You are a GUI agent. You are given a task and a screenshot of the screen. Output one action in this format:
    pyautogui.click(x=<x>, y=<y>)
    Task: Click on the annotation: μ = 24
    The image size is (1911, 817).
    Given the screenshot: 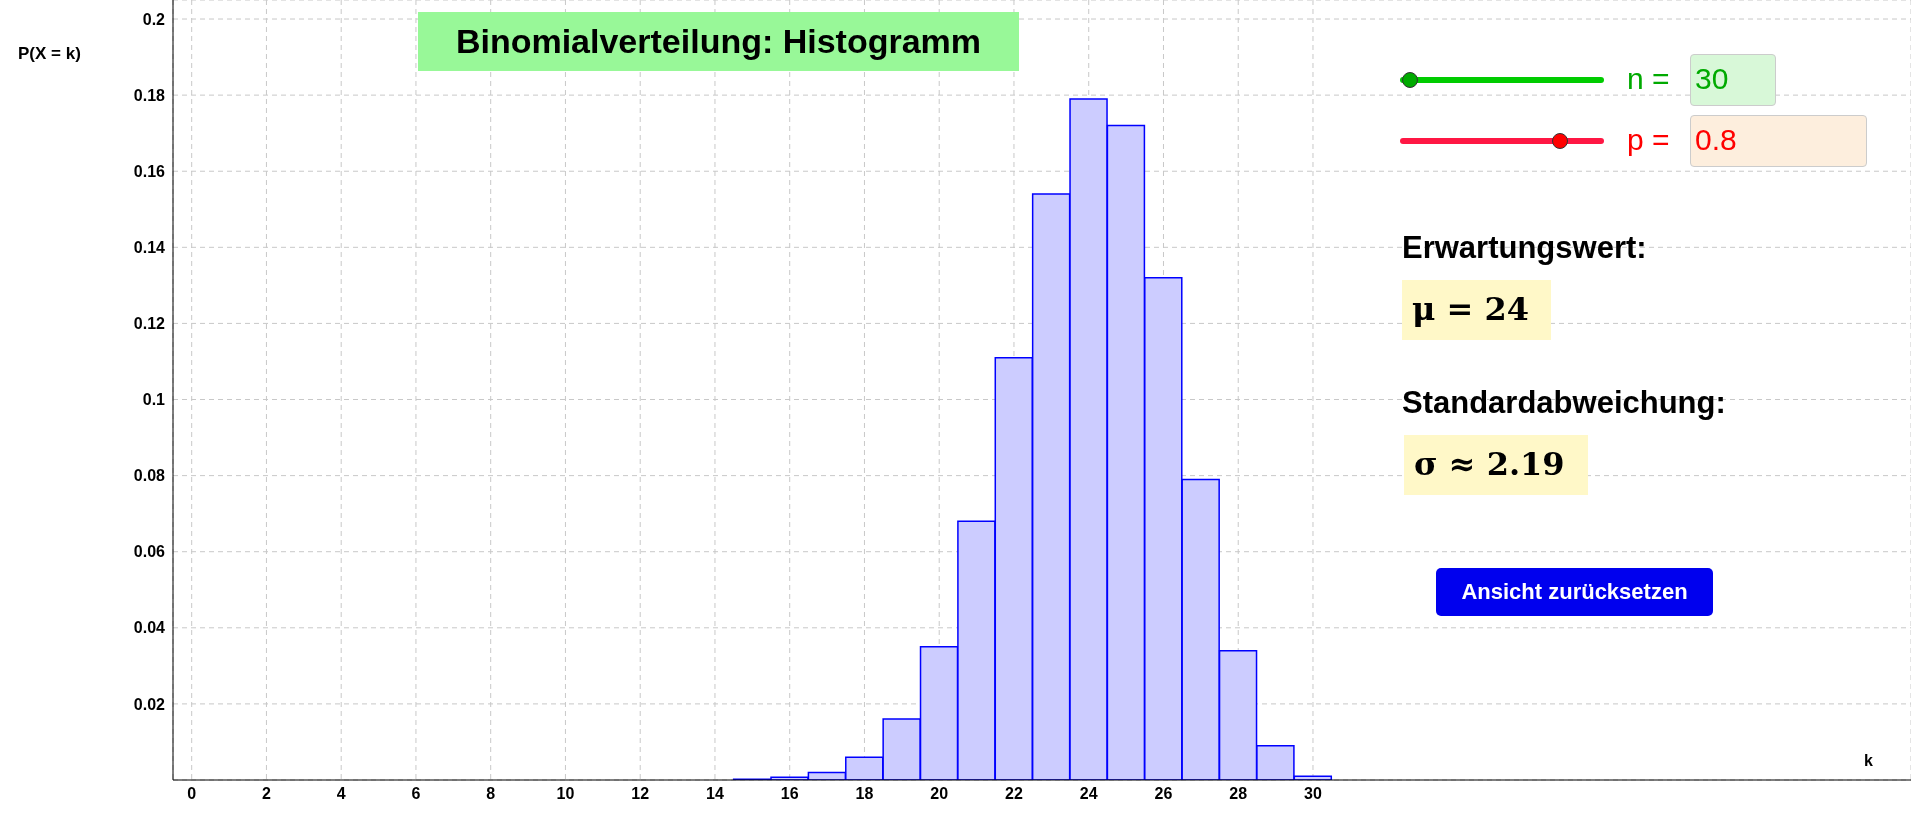 What is the action you would take?
    pyautogui.click(x=1476, y=310)
    